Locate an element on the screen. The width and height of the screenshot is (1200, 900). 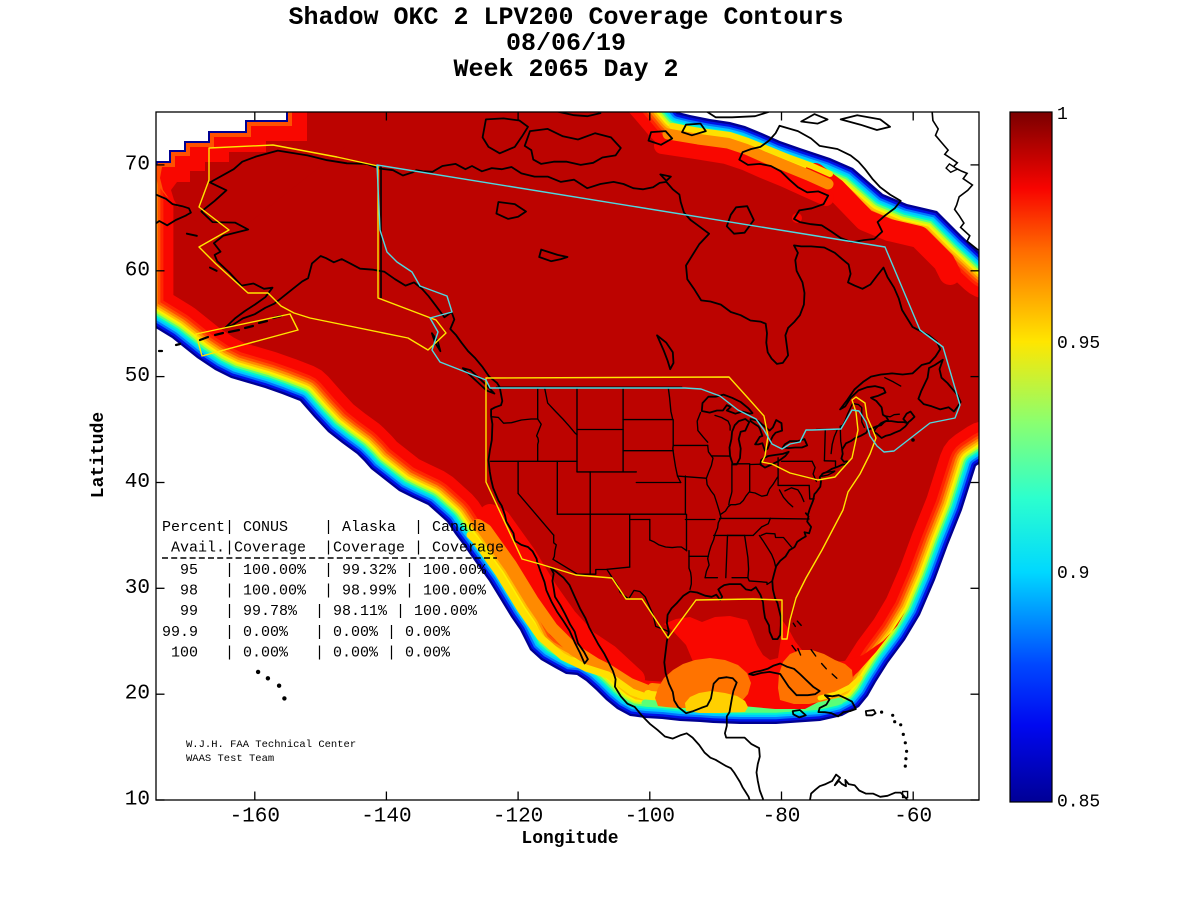
svg-text:Percent| CONUS | Alaska |: Percent| CONUS | Alaska | Canada is located at coordinates (324, 527).